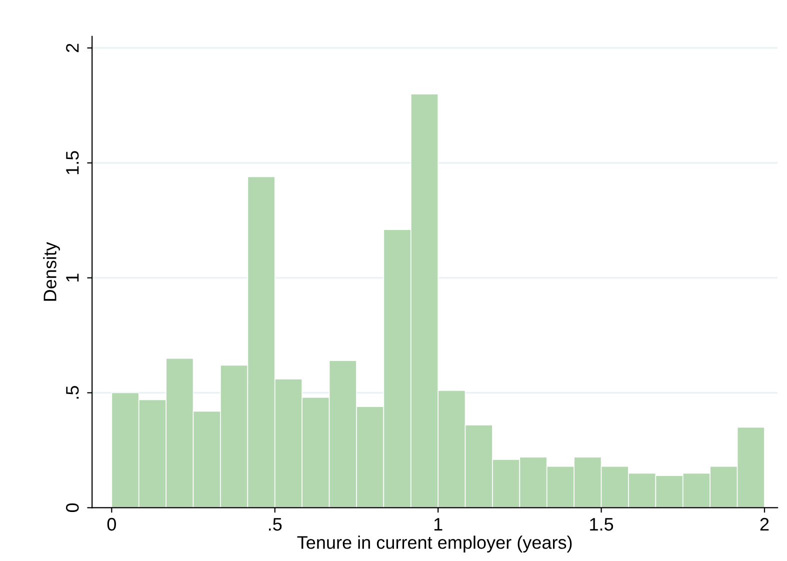 The width and height of the screenshot is (787, 561). Describe the element at coordinates (72, 278) in the screenshot. I see `y-tick-label: 1` at that location.